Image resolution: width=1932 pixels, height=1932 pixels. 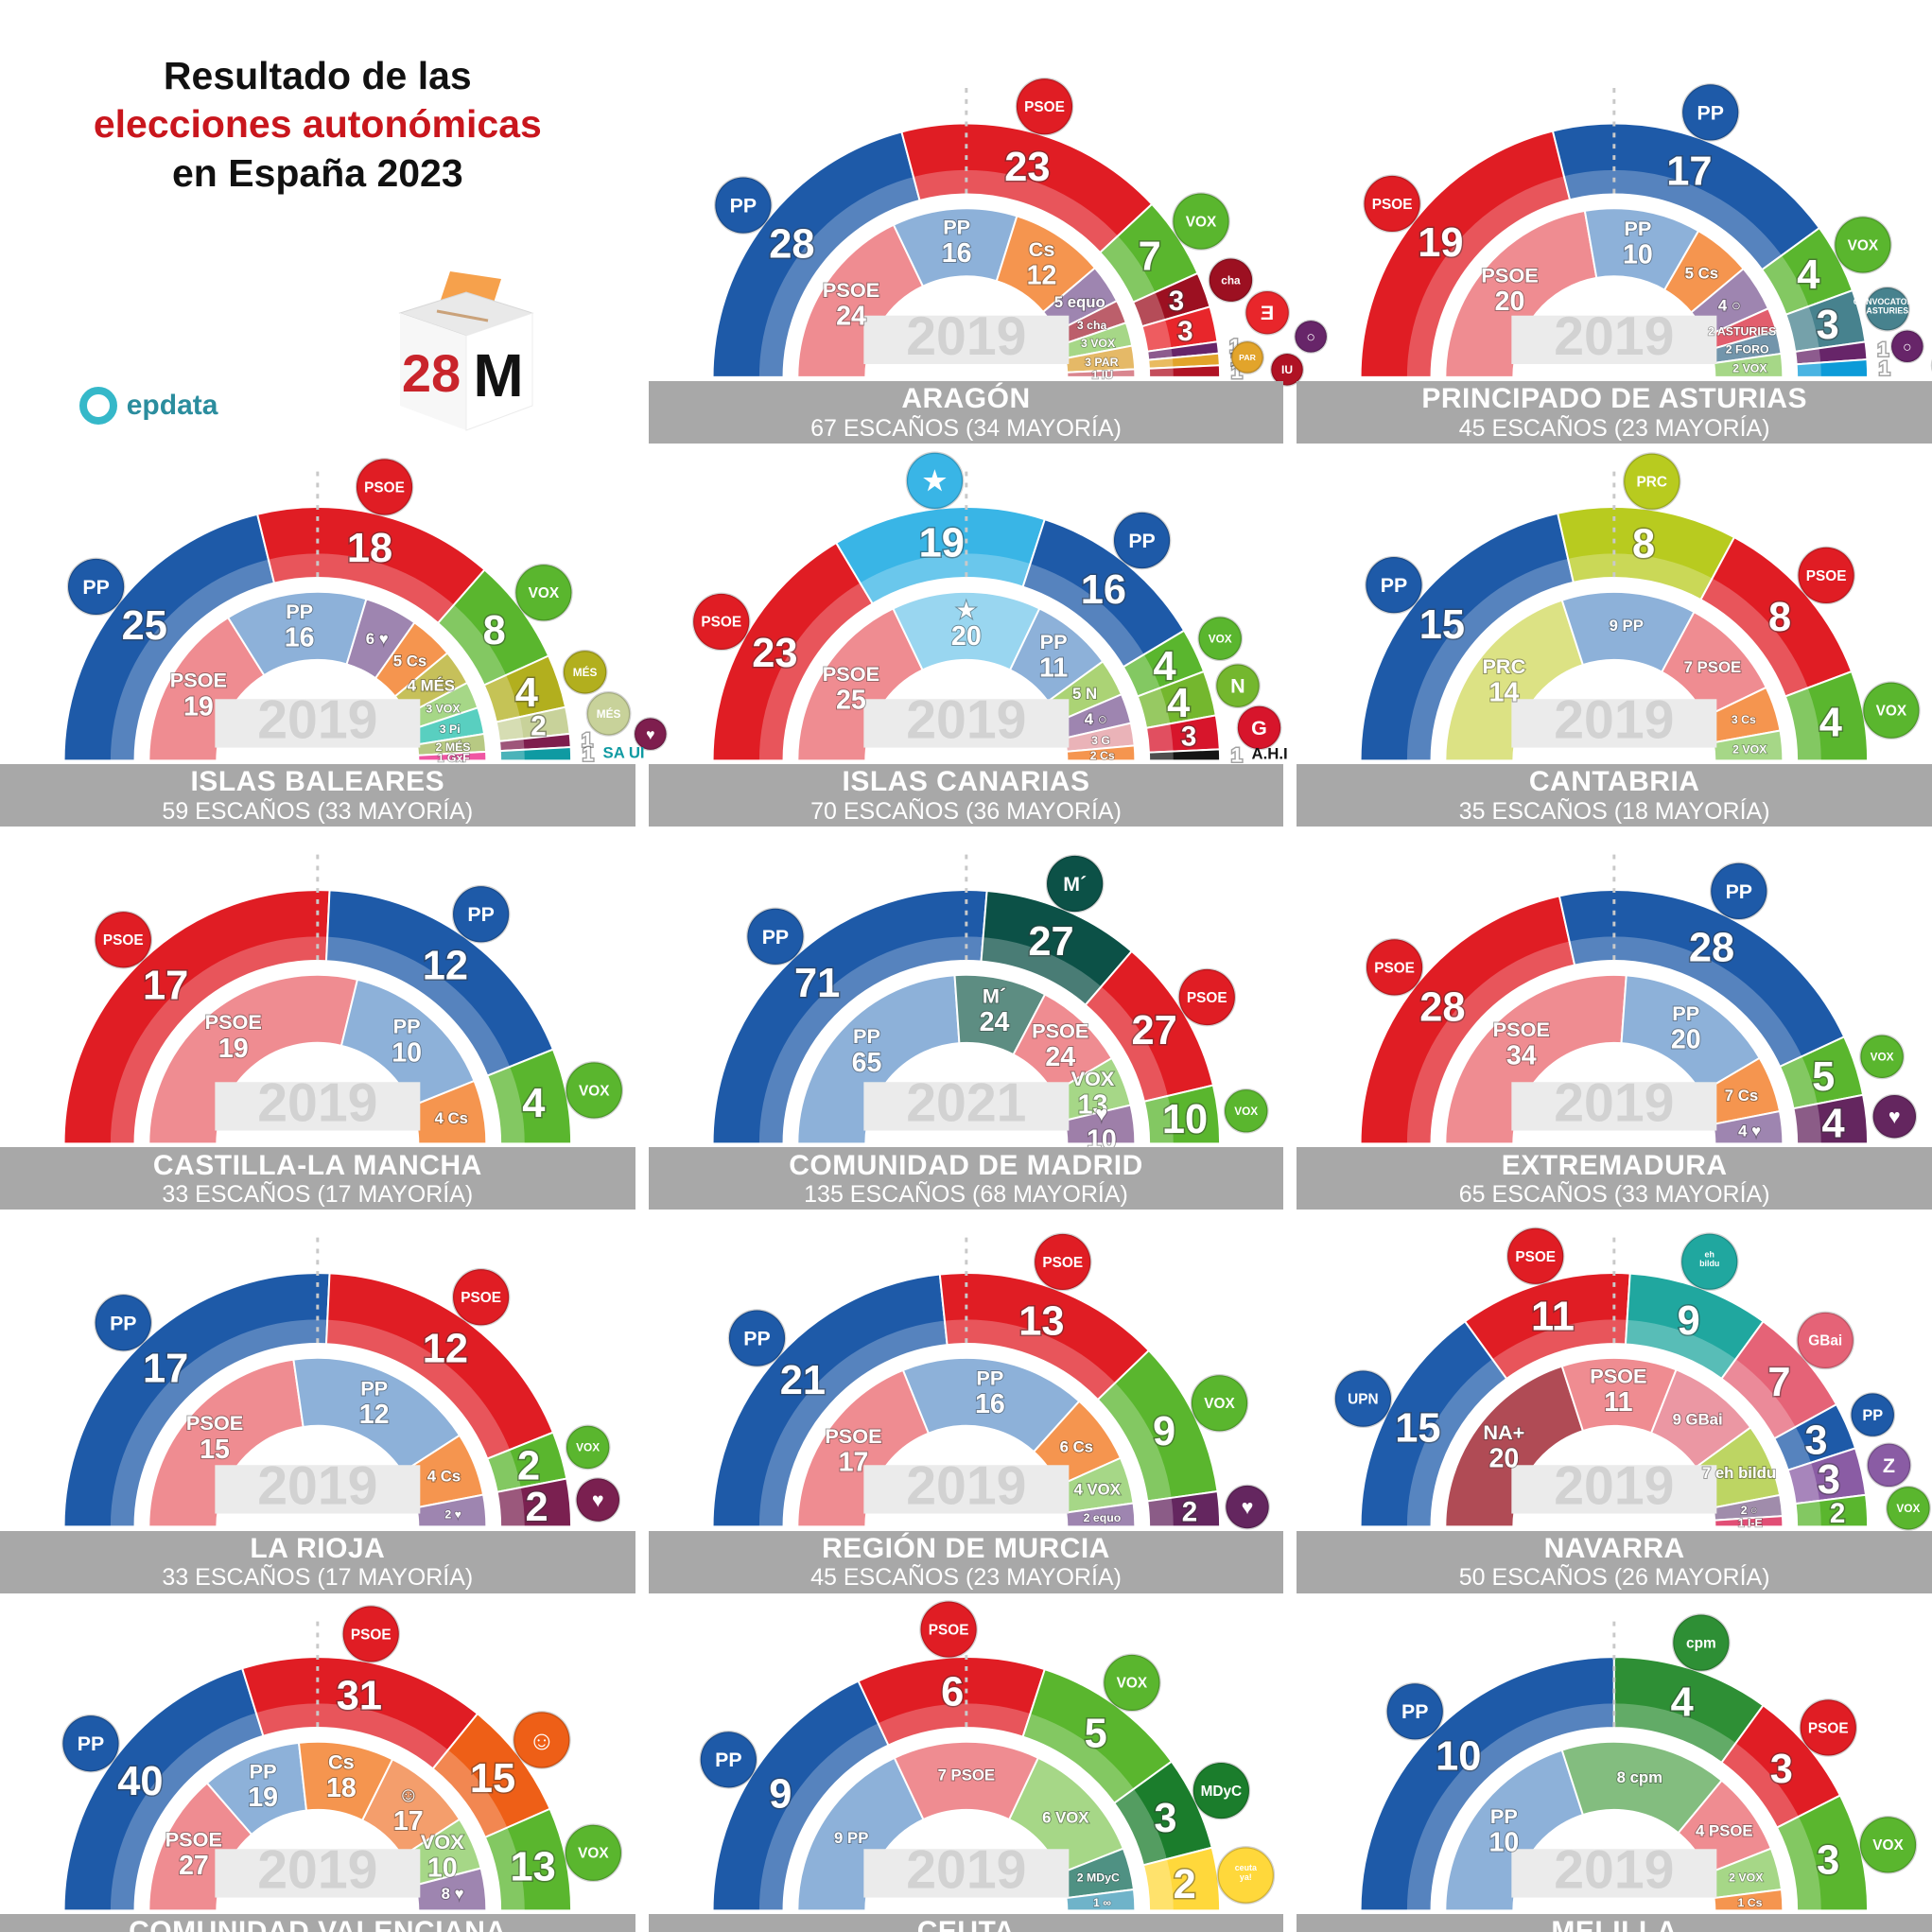 I want to click on label-prev-IU: 1 IU, so click(x=1102, y=374).